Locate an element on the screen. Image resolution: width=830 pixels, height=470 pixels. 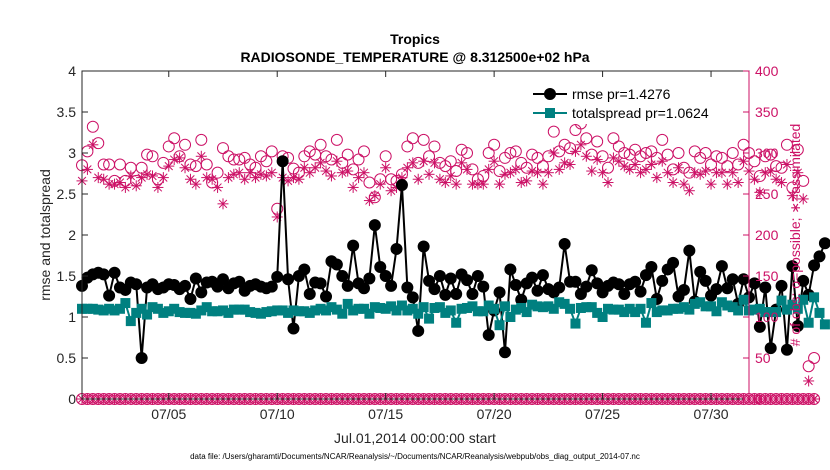
x-tick-label: 07/25 is located at coordinates (602, 414).